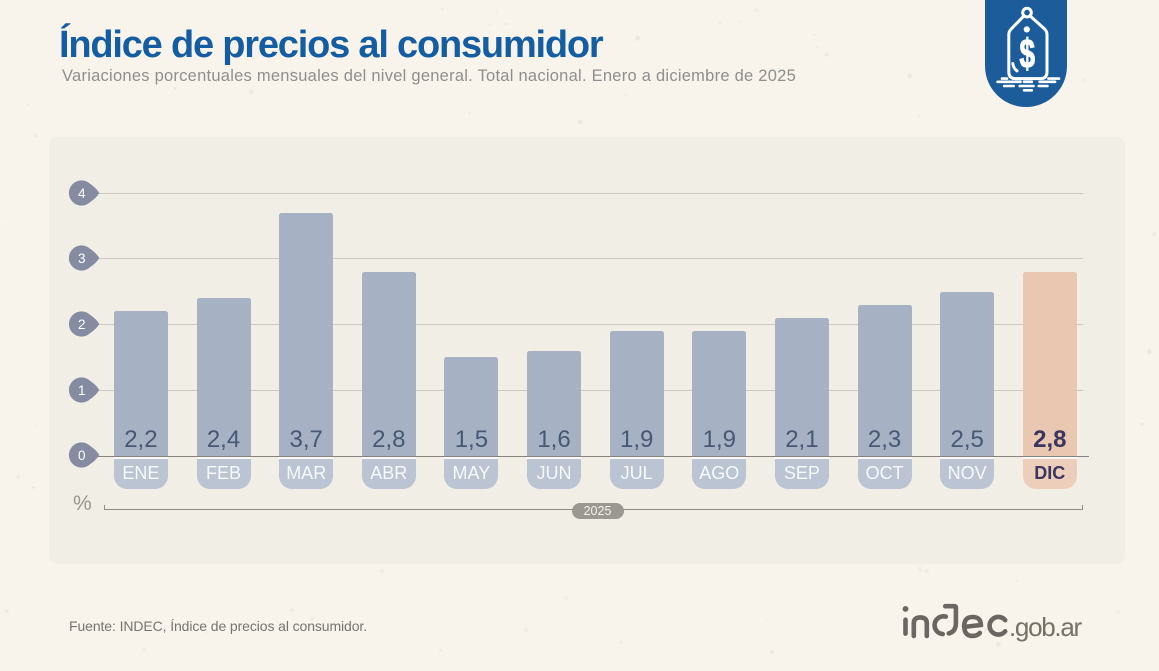 The image size is (1159, 671). I want to click on svg-text: .gob.ar, so click(1045, 627).